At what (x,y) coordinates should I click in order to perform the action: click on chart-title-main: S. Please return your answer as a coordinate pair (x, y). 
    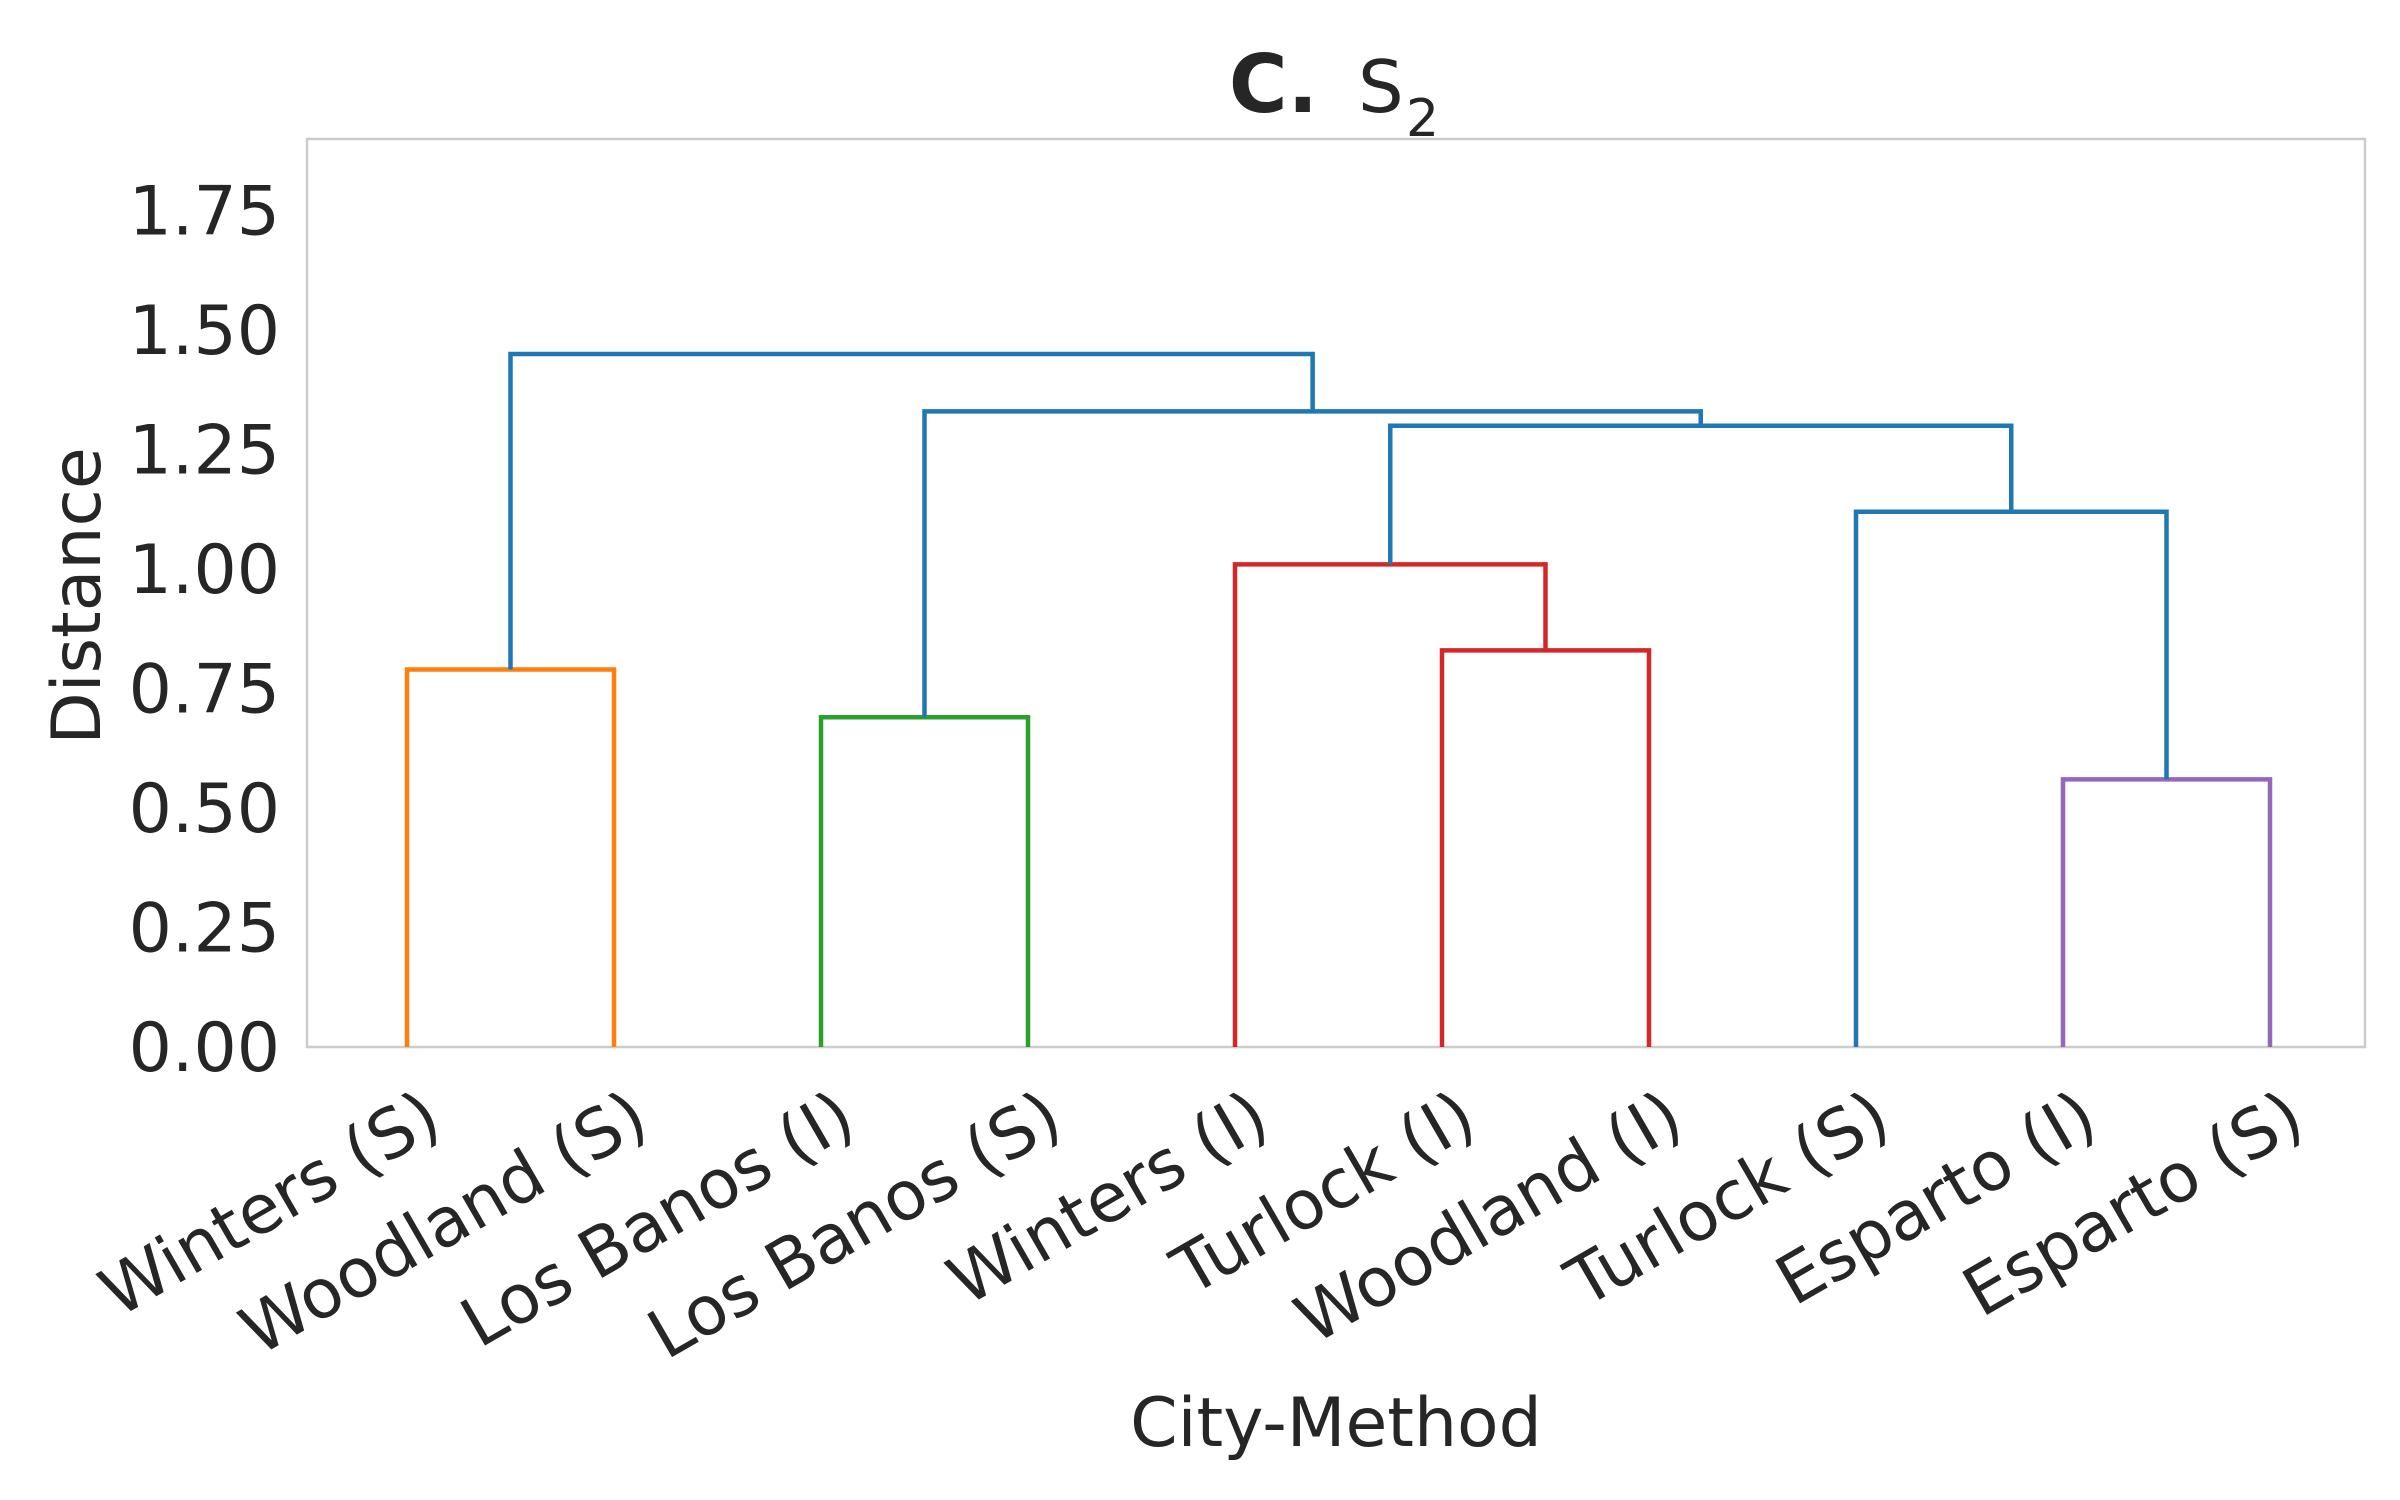
    Looking at the image, I should click on (1381, 87).